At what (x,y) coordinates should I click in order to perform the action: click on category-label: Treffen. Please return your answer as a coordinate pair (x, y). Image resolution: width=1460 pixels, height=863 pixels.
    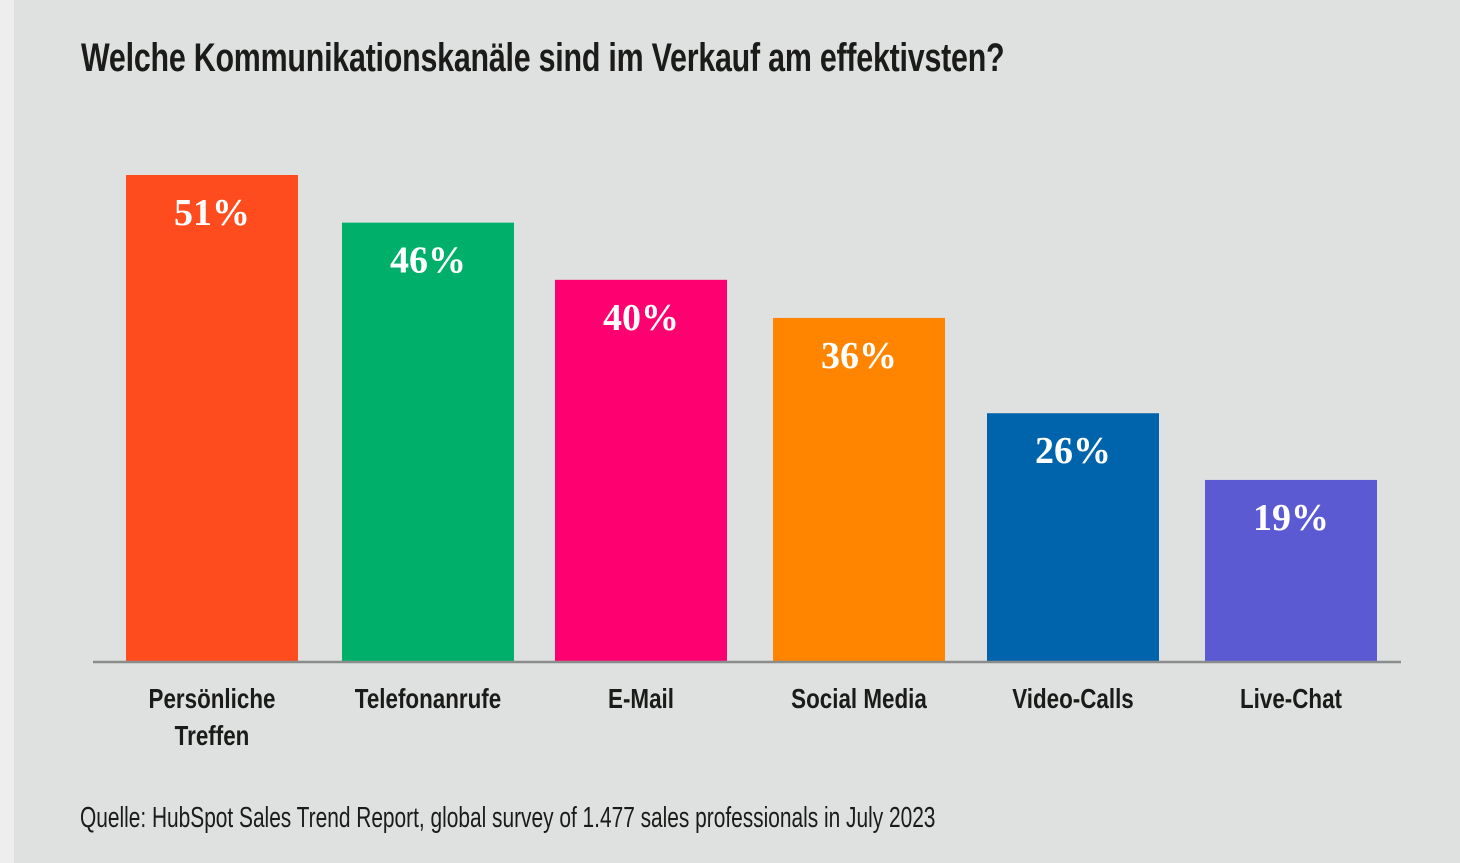
    Looking at the image, I should click on (212, 736).